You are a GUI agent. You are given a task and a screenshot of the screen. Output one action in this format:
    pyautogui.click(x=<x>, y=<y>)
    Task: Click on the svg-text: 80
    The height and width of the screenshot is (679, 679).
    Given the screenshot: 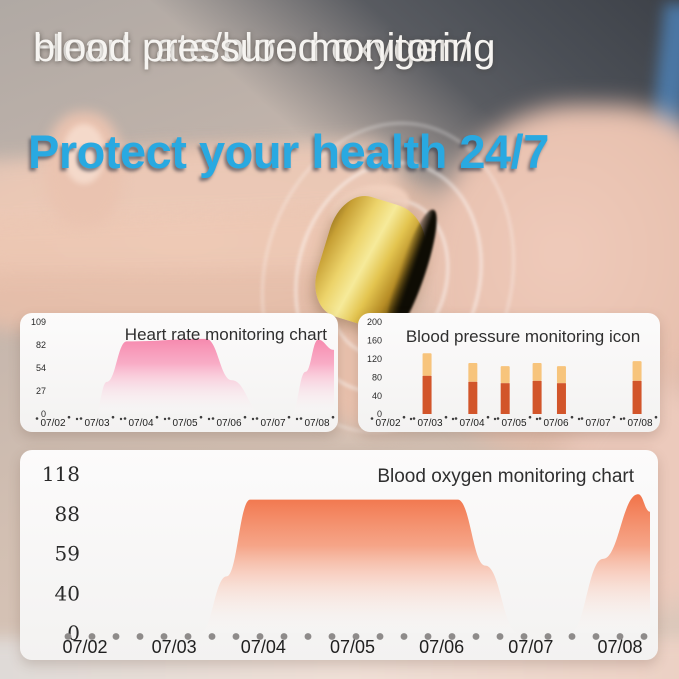 What is the action you would take?
    pyautogui.click(x=377, y=377)
    